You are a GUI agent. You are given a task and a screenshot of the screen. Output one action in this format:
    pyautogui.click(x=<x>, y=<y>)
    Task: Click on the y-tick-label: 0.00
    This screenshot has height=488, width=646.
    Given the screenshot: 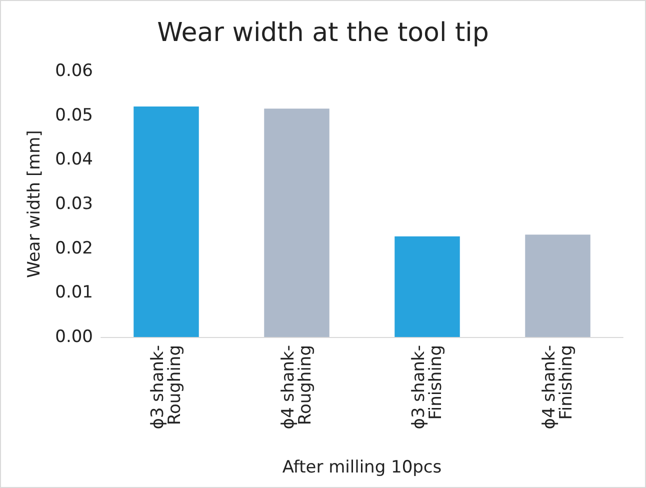 What is the action you would take?
    pyautogui.click(x=74, y=337)
    